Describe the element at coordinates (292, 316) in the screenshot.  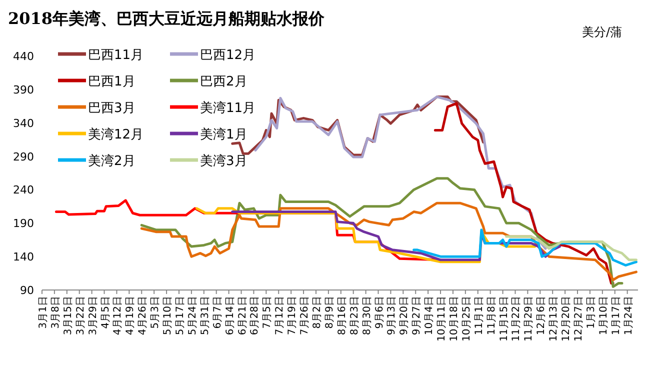
I see `x-tick-label: 7月19日` at that location.